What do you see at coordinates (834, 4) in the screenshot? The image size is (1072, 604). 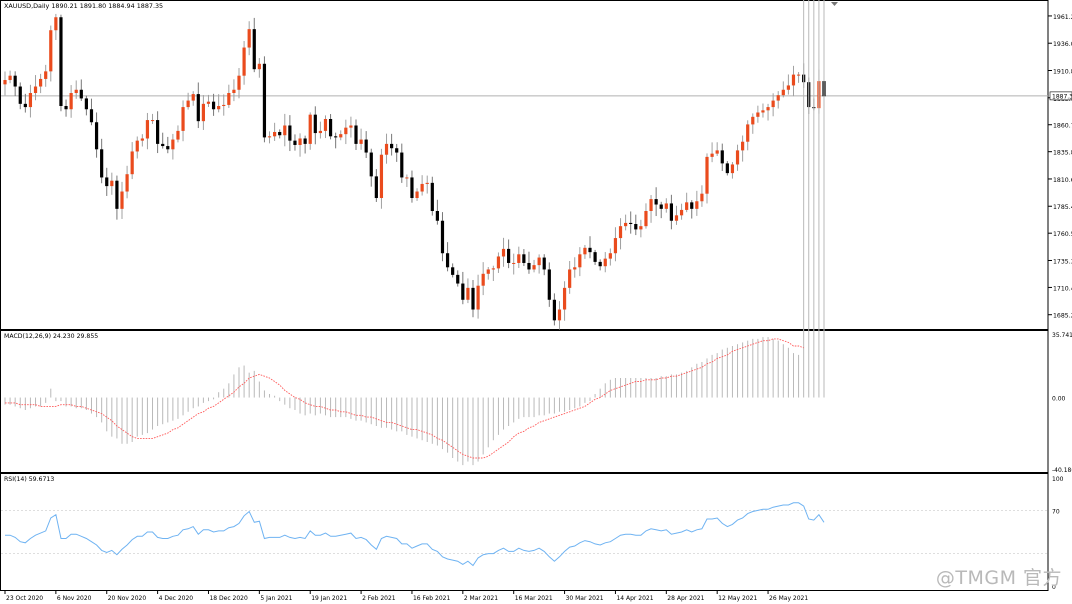 I see `shift-marker-icon` at bounding box center [834, 4].